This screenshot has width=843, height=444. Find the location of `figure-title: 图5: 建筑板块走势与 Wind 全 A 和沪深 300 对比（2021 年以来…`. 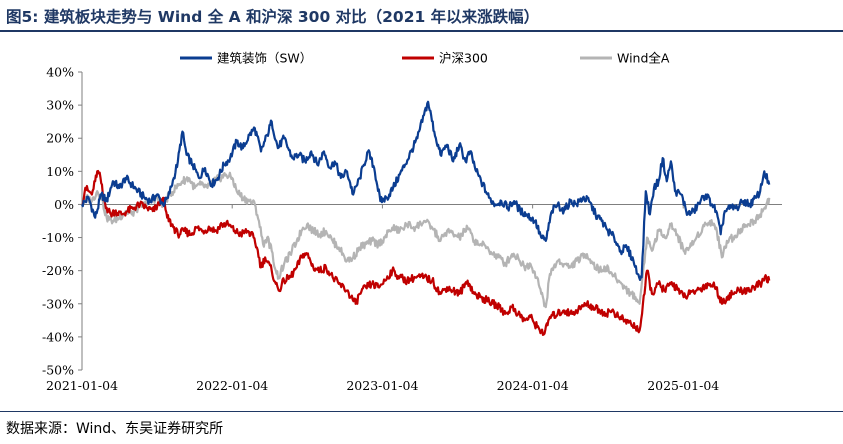

figure-title: 图5: 建筑板块走势与 Wind 全 A 和沪深 300 对比（2021 年以来… is located at coordinates (273, 17).